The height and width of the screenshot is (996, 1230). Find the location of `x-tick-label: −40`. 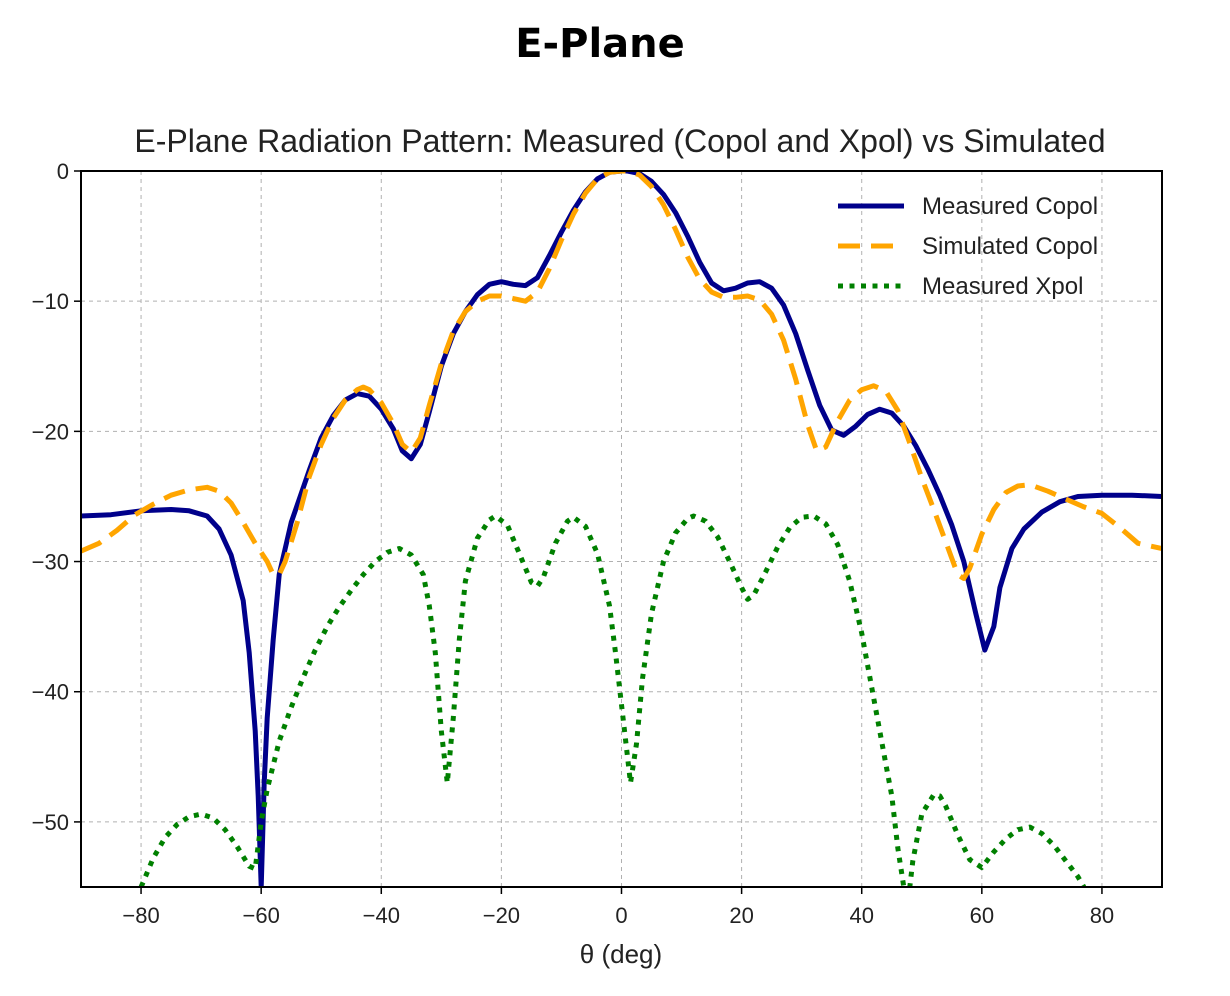

x-tick-label: −40 is located at coordinates (381, 915).